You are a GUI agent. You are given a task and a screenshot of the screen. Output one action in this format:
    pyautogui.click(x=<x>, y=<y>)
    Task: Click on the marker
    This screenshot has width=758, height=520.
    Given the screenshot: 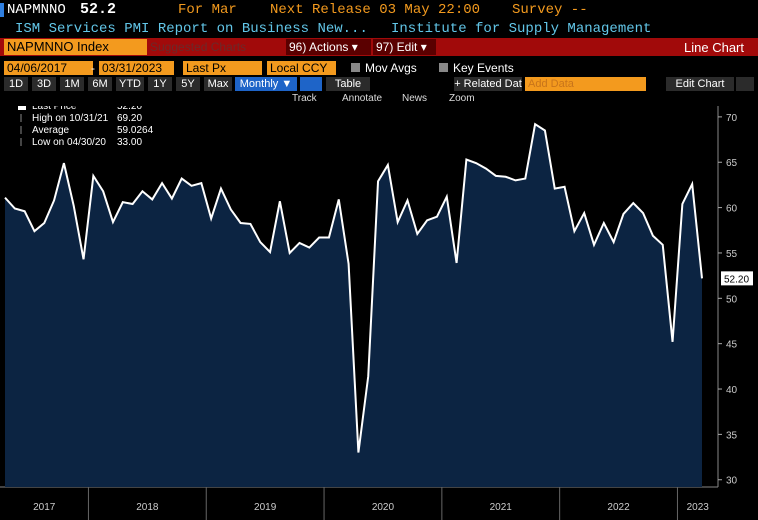 What is the action you would take?
    pyautogui.click(x=2, y=10)
    